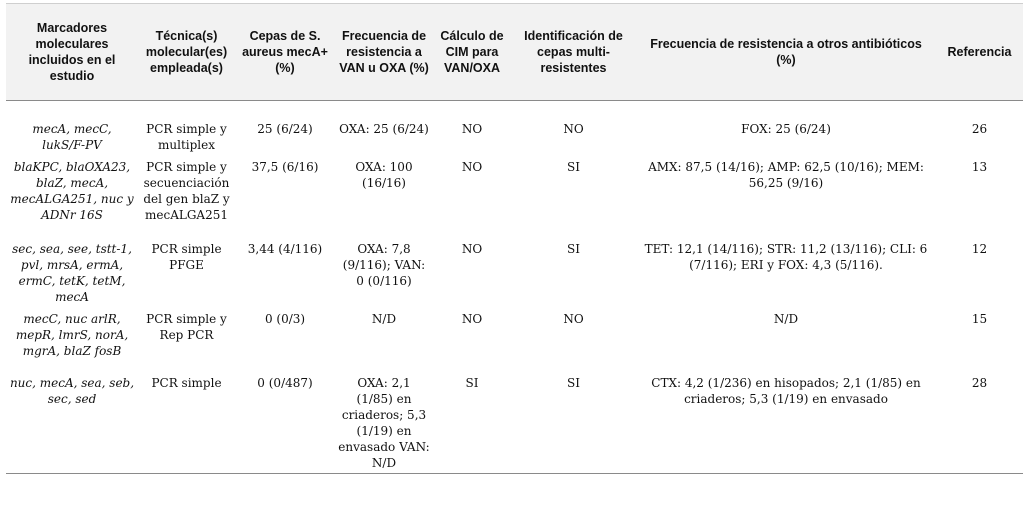 The height and width of the screenshot is (516, 1029). Describe the element at coordinates (979, 249) in the screenshot. I see `cell-ref: 12` at that location.